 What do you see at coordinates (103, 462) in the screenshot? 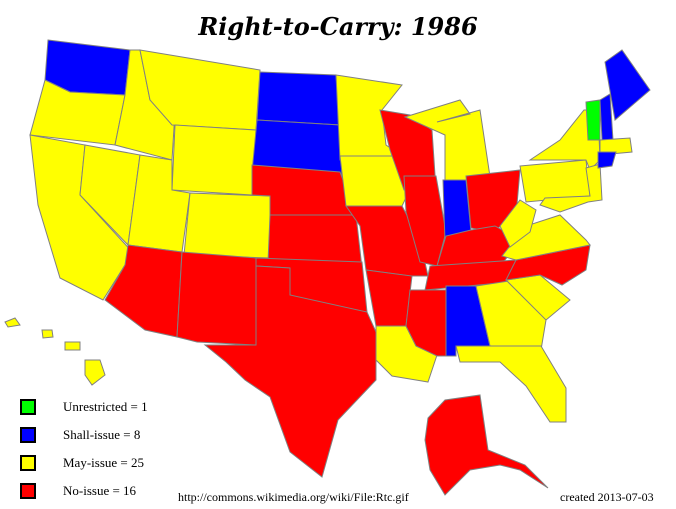
I see `legend-label: May-issue = 25` at bounding box center [103, 462].